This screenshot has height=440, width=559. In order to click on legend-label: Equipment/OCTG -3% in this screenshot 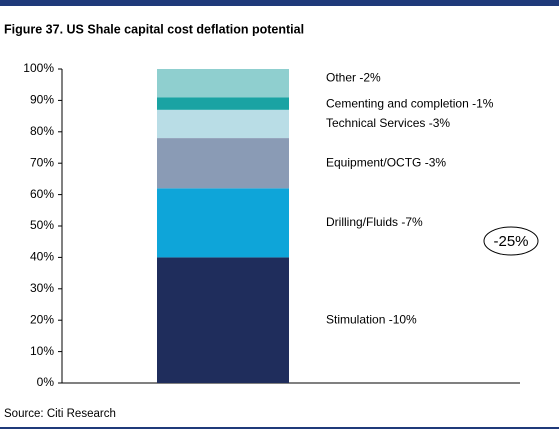, I will do `click(386, 162)`.